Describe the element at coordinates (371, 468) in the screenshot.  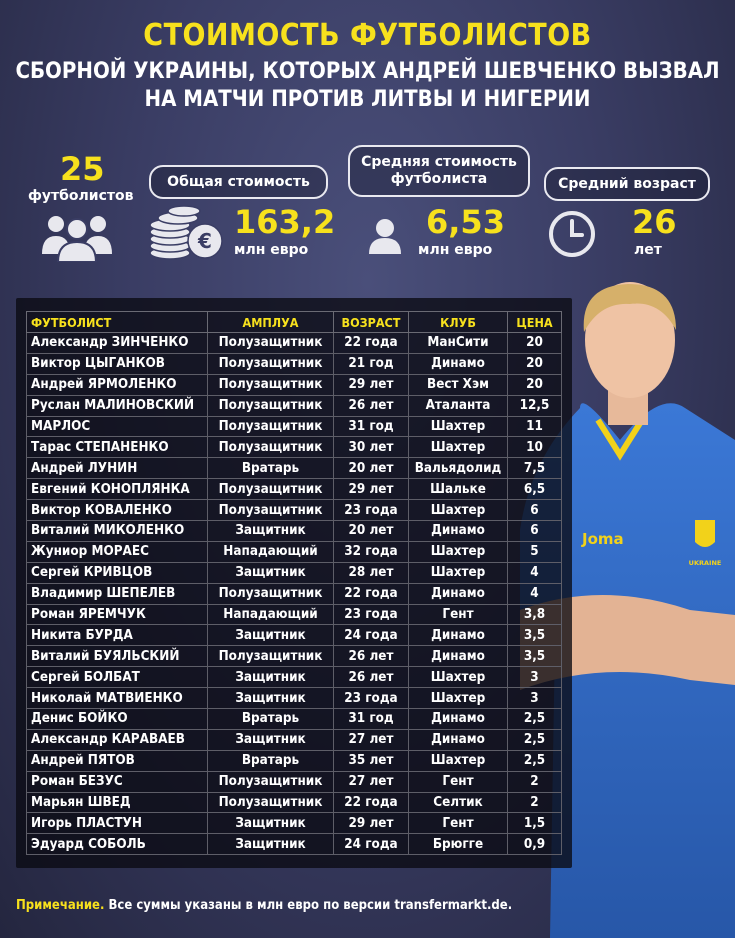
I see `player-age: 20 лет` at that location.